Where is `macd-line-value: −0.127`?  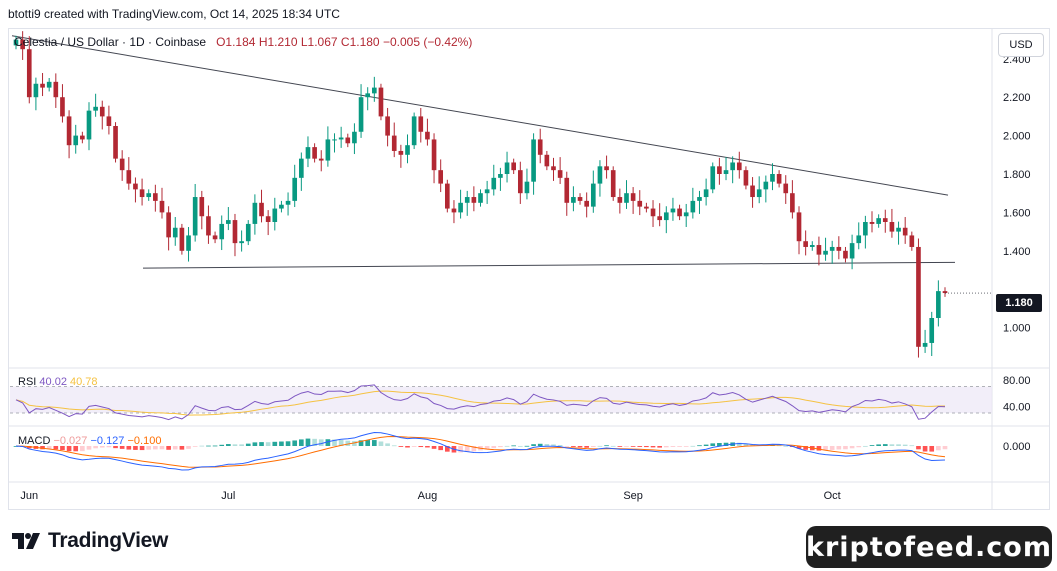
macd-line-value: −0.127 is located at coordinates (107, 441).